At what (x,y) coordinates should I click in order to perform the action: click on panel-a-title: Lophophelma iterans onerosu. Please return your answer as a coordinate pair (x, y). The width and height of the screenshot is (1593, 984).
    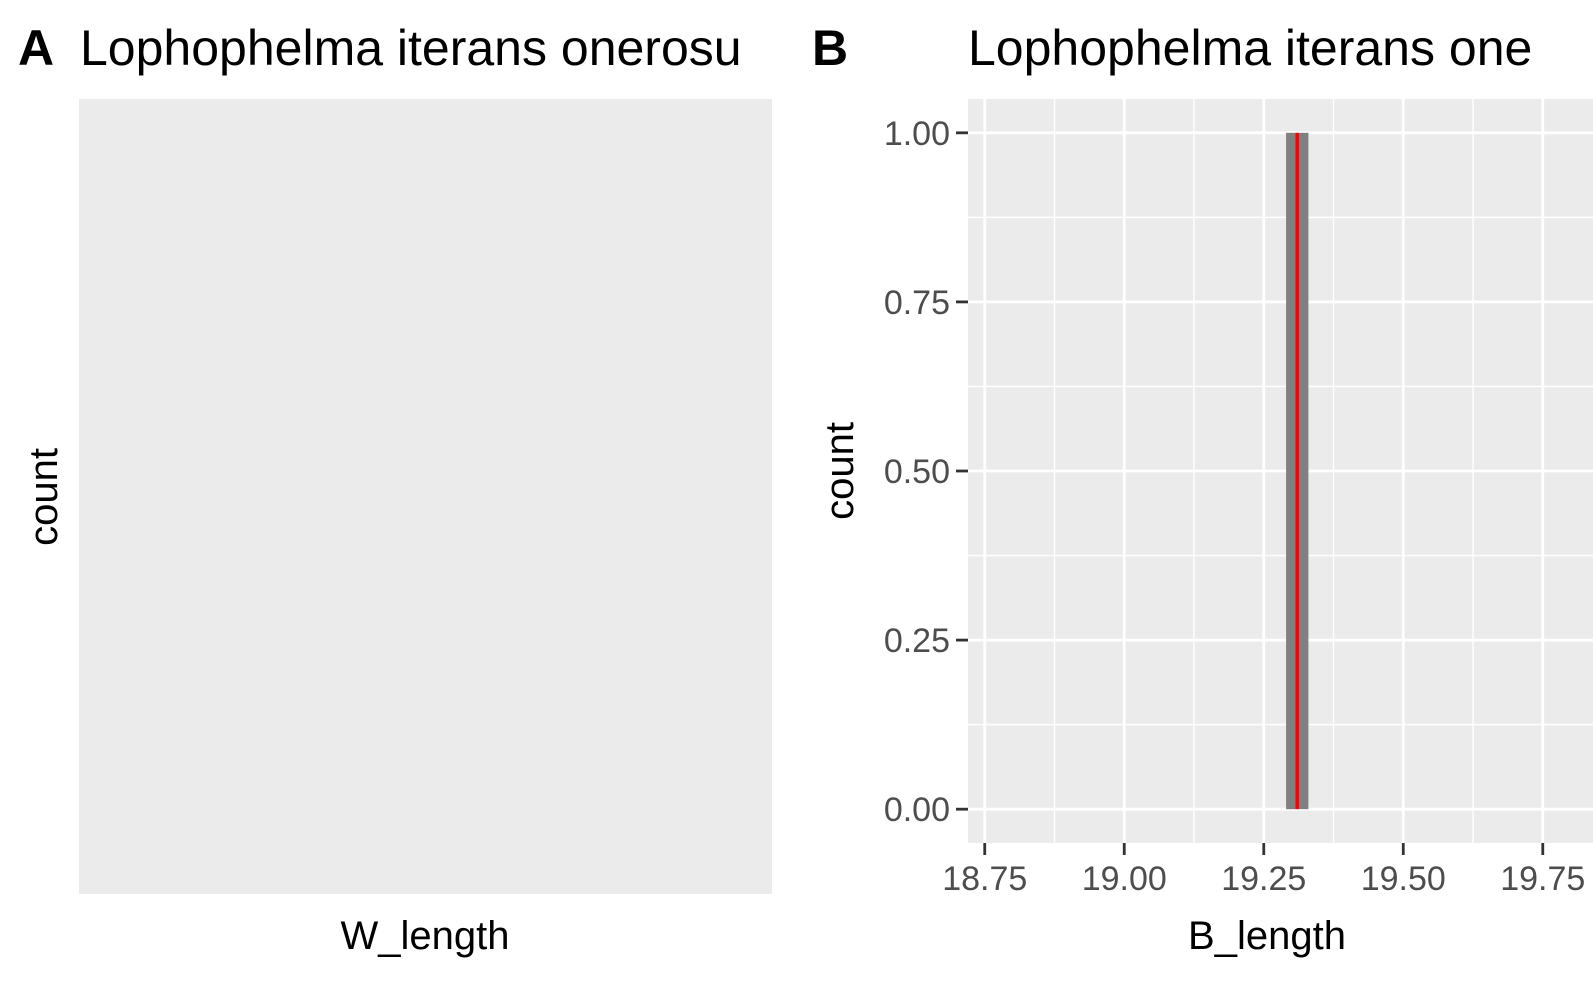
    Looking at the image, I should click on (411, 48).